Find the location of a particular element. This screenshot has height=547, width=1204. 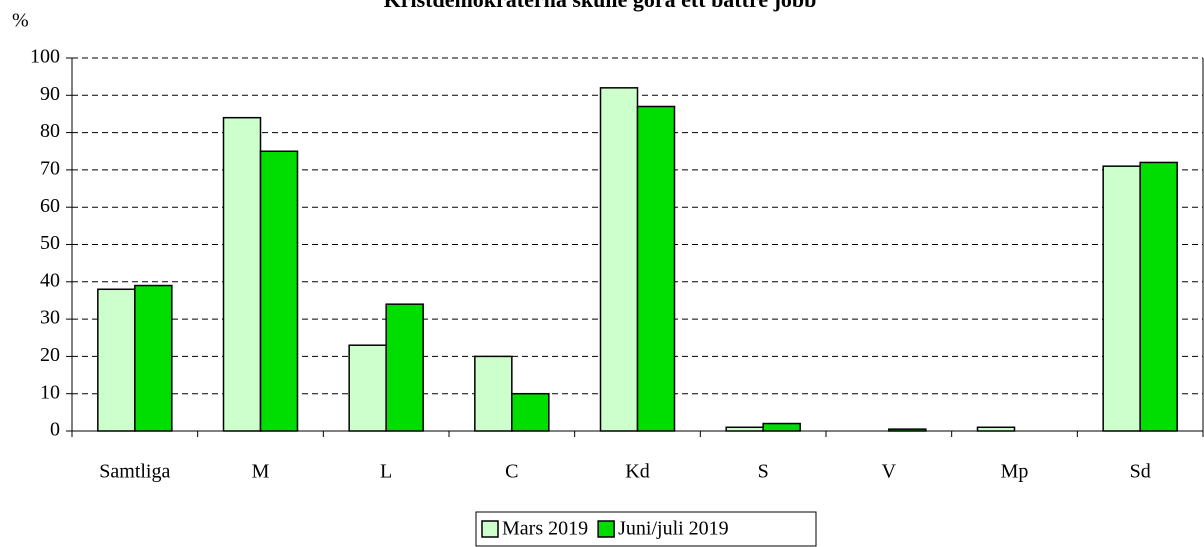

x-tick-label: C is located at coordinates (511, 472).